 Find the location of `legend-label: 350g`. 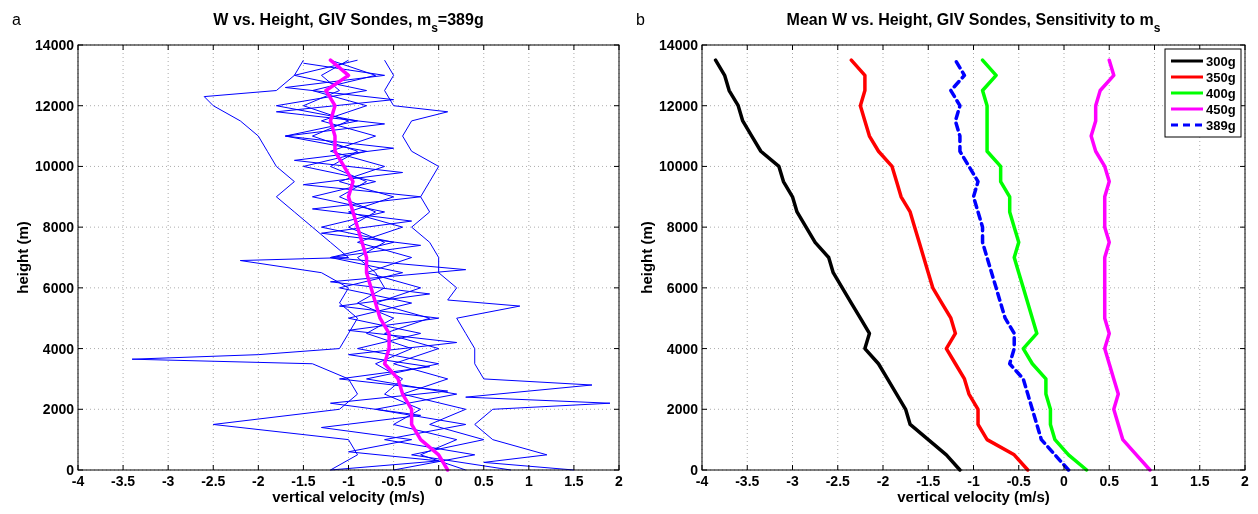

legend-label: 350g is located at coordinates (1221, 77).